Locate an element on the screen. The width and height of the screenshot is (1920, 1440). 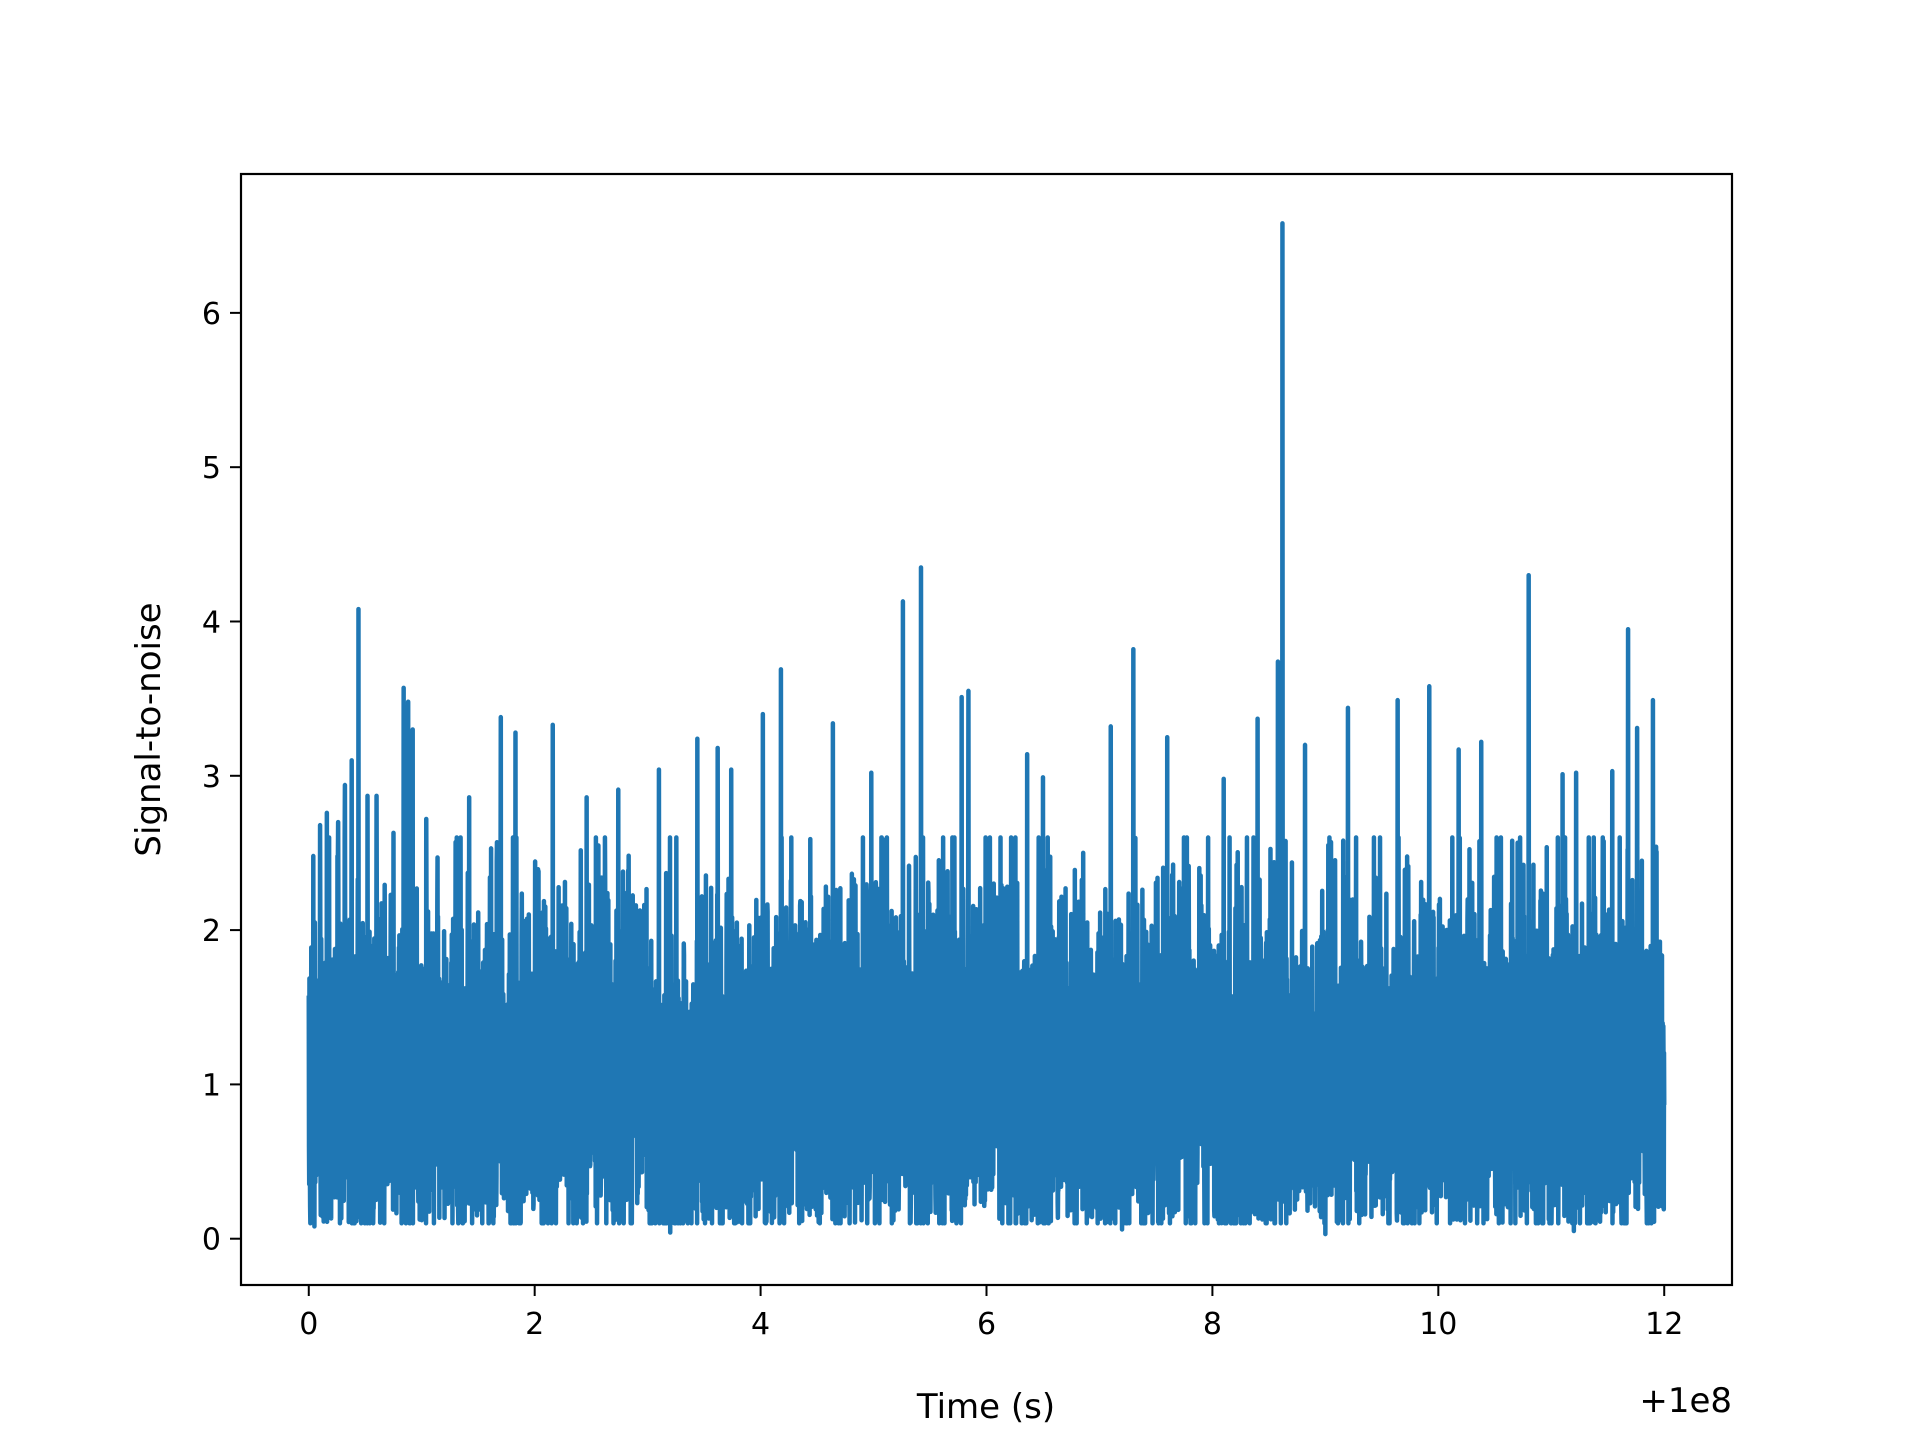
x-axis-offset-label: +1e8 is located at coordinates (1685, 1401).